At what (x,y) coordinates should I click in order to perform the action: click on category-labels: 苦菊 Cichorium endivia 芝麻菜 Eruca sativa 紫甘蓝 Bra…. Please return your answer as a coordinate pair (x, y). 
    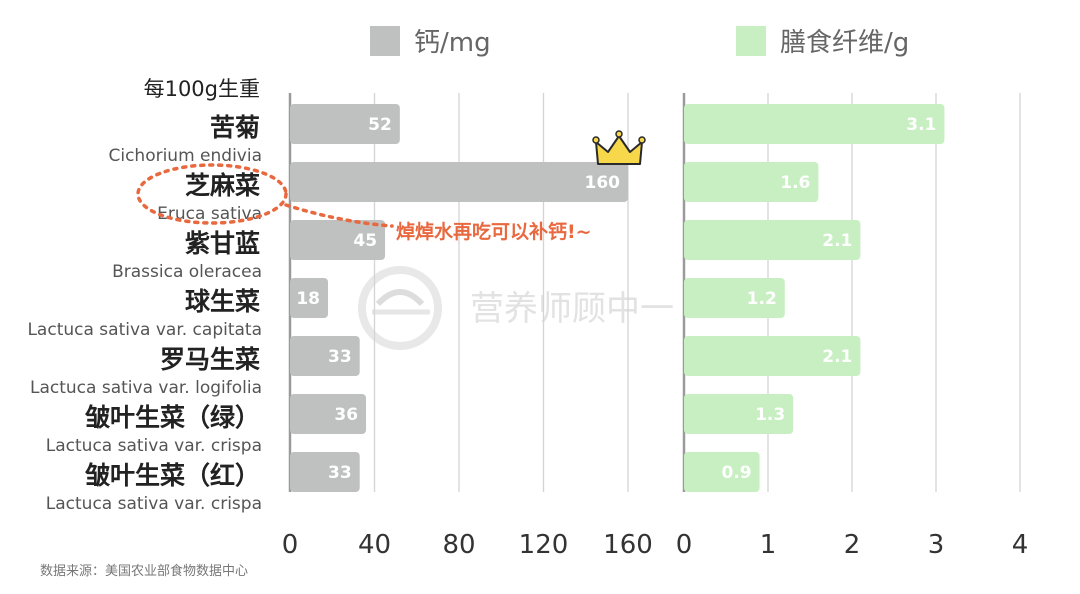
    Looking at the image, I should click on (144, 313).